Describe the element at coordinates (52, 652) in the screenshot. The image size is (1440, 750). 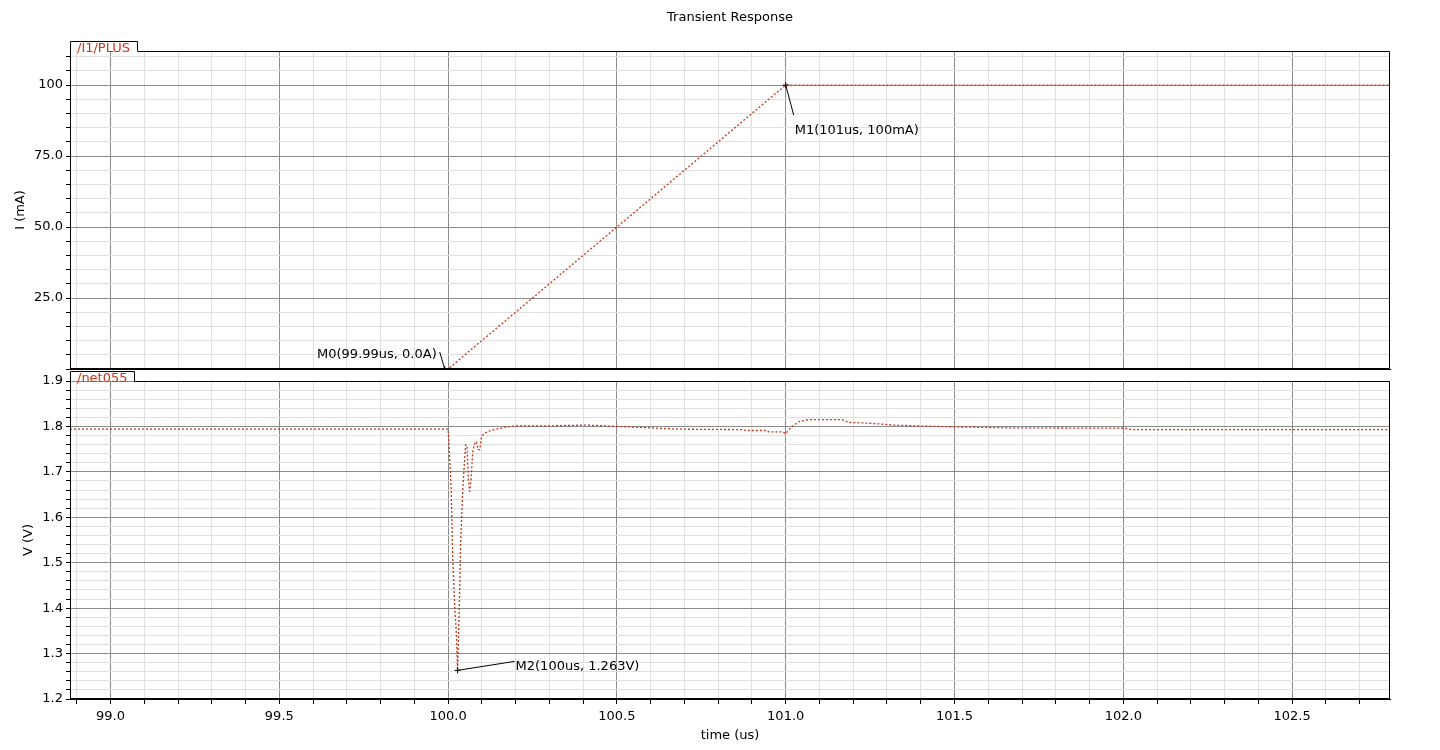
I see `y-tick-label: 1.3` at that location.